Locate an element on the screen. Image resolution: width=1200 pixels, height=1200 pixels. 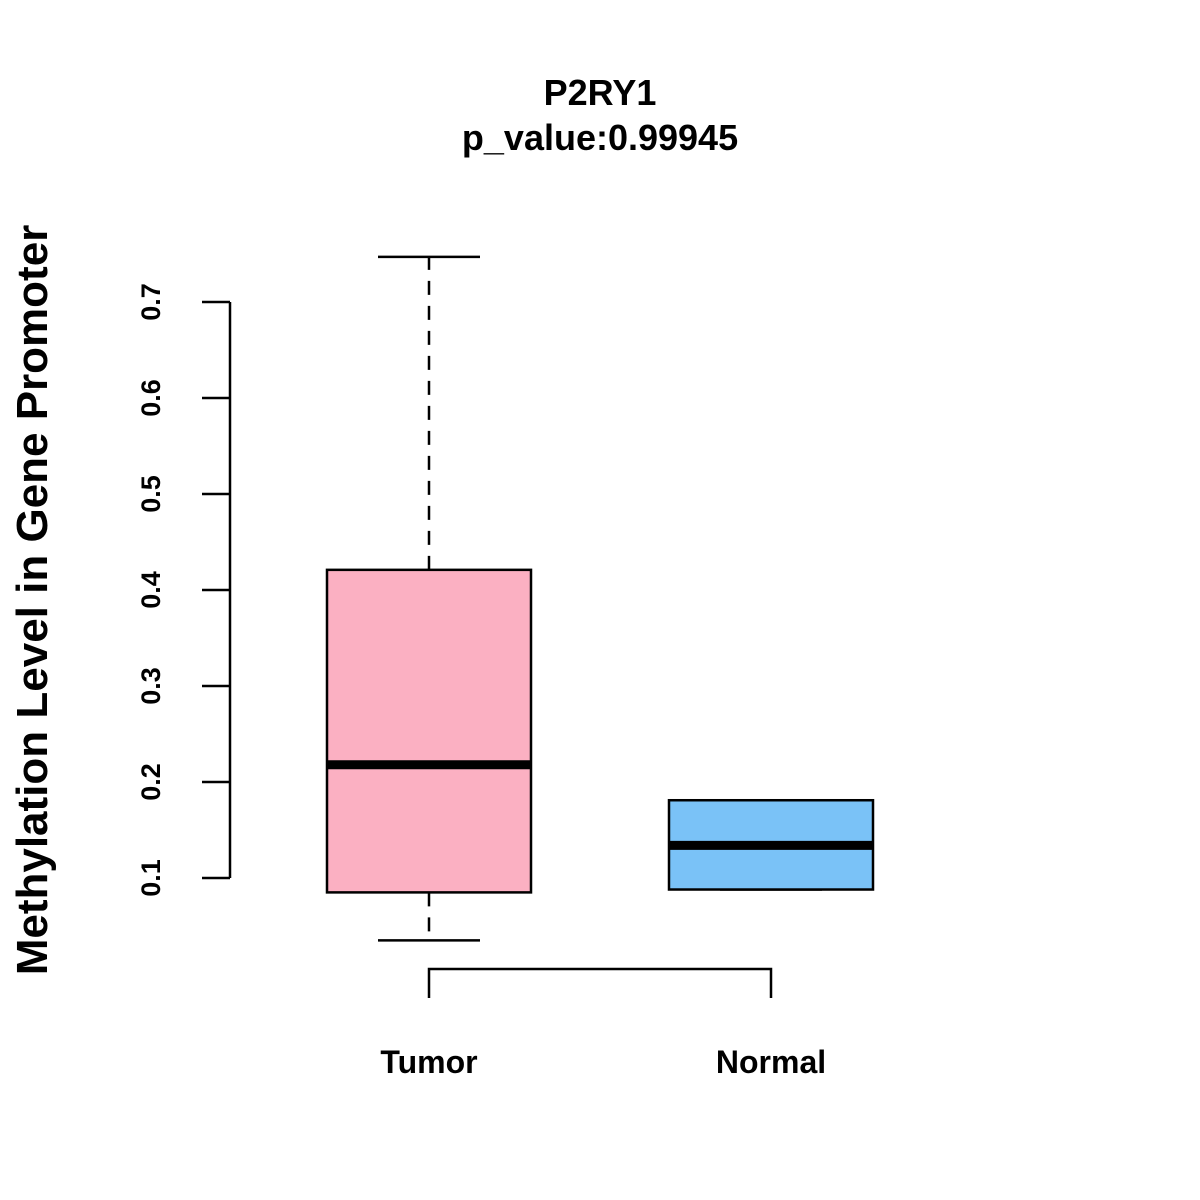
y-tick-label: 0.2 is located at coordinates (151, 782).